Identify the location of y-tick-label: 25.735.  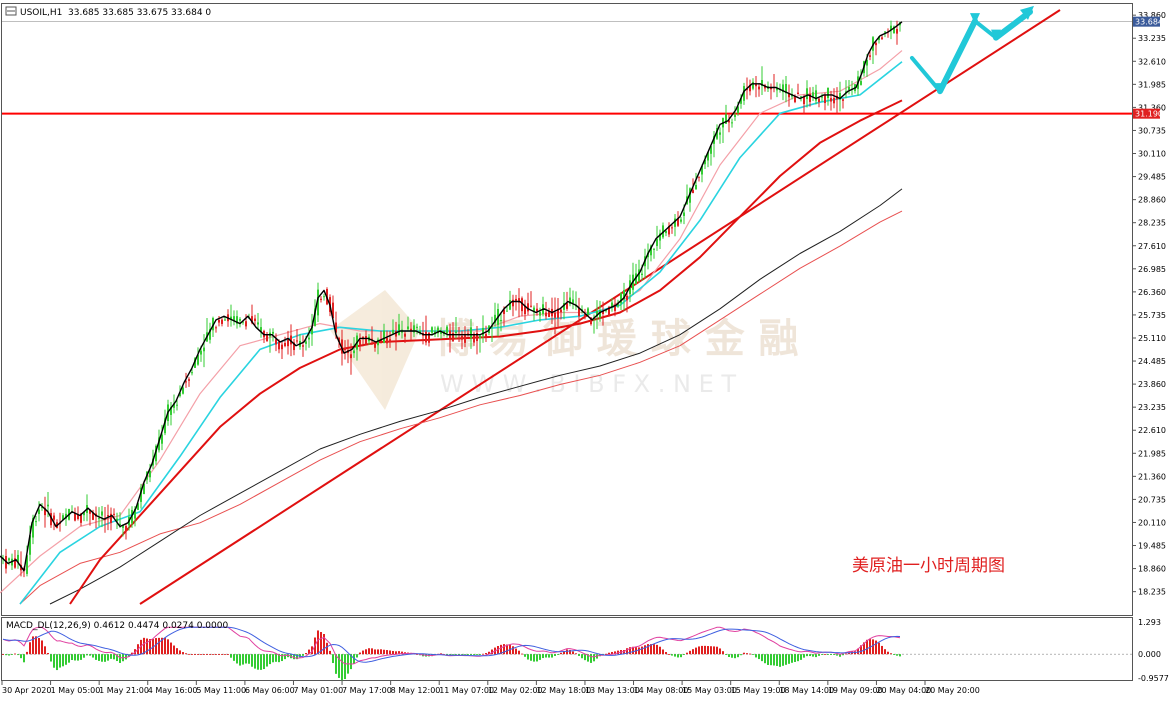
(1152, 315).